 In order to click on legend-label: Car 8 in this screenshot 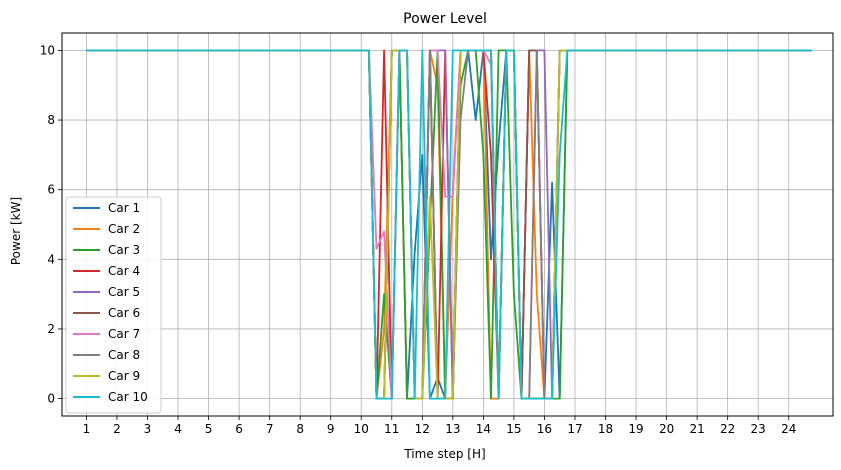, I will do `click(124, 355)`.